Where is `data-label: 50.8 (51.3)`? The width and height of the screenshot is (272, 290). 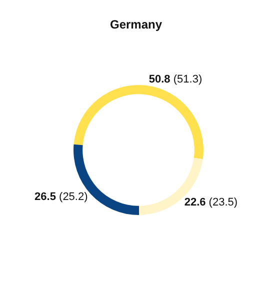
data-label: 50.8 (51.3) is located at coordinates (175, 80).